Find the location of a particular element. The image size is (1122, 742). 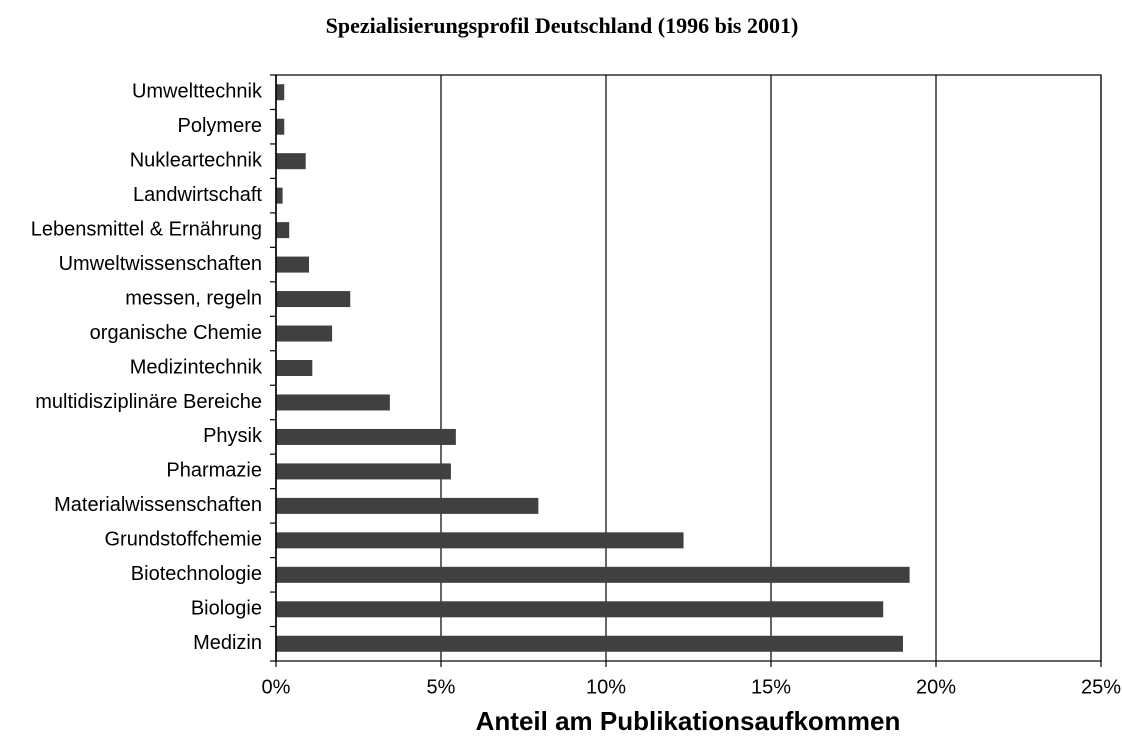

x-axis-title: Anteil am Publikationsaufkommen is located at coordinates (688, 721).